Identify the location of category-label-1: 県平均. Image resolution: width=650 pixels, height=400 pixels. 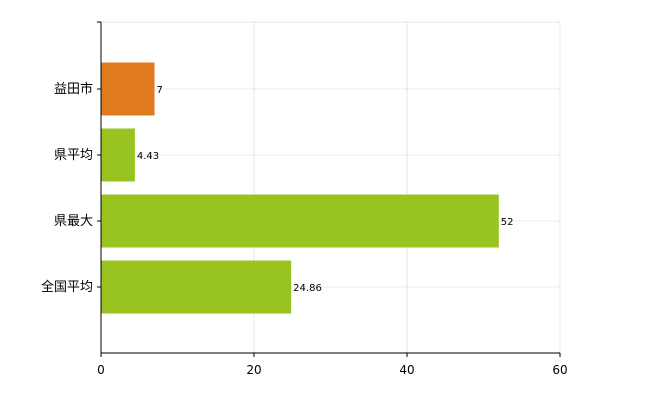
(73, 155).